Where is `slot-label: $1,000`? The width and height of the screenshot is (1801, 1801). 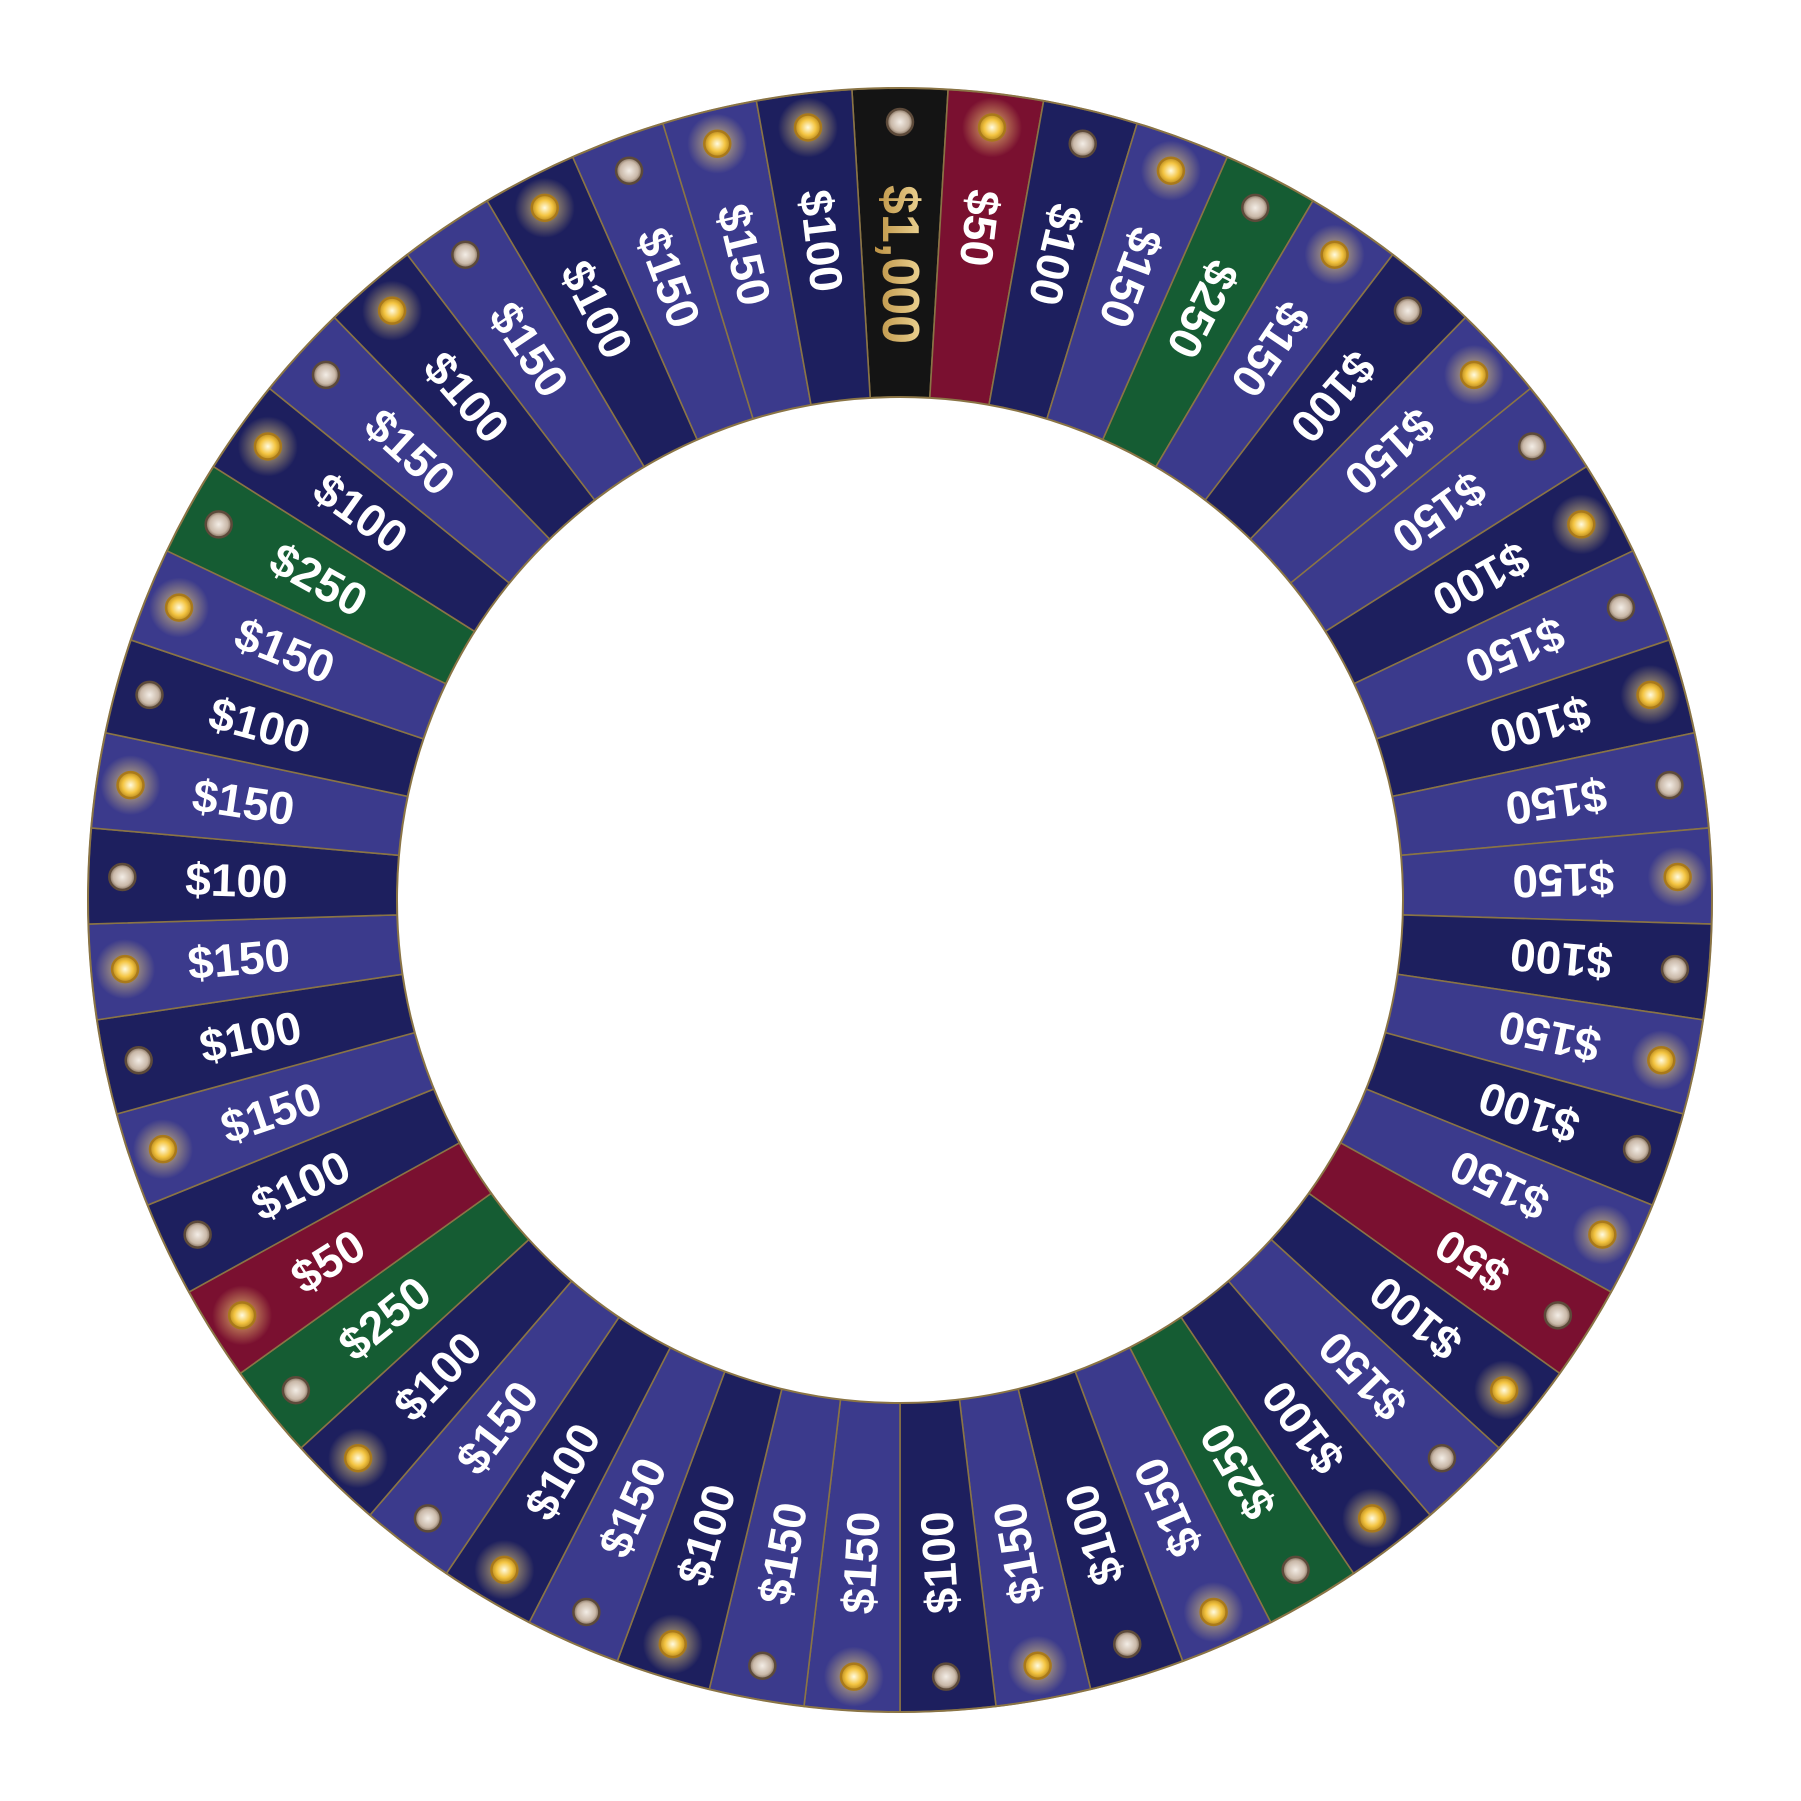 slot-label: $1,000 is located at coordinates (900, 264).